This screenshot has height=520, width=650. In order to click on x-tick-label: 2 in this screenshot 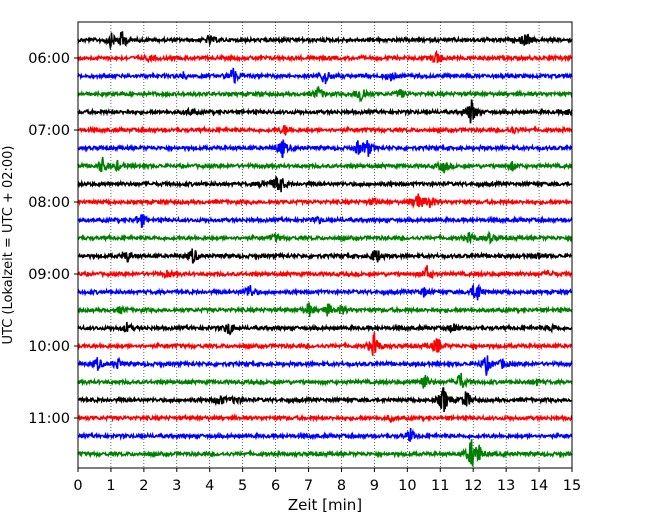, I will do `click(143, 486)`.